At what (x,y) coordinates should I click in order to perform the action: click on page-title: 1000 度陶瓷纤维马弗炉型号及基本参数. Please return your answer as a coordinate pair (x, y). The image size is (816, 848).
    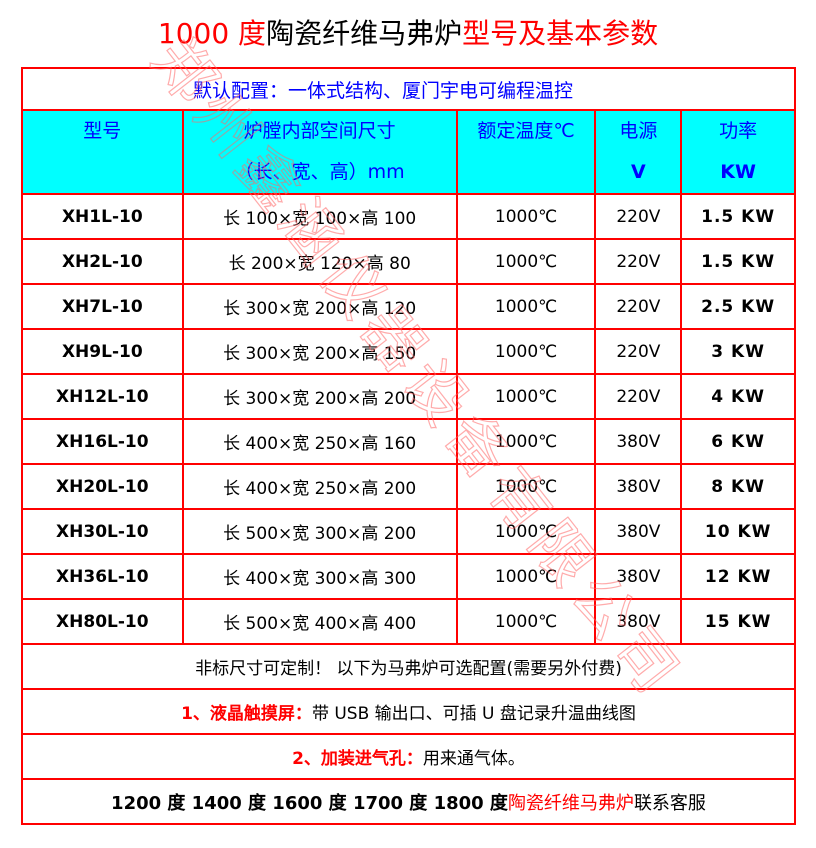
    Looking at the image, I should click on (408, 33).